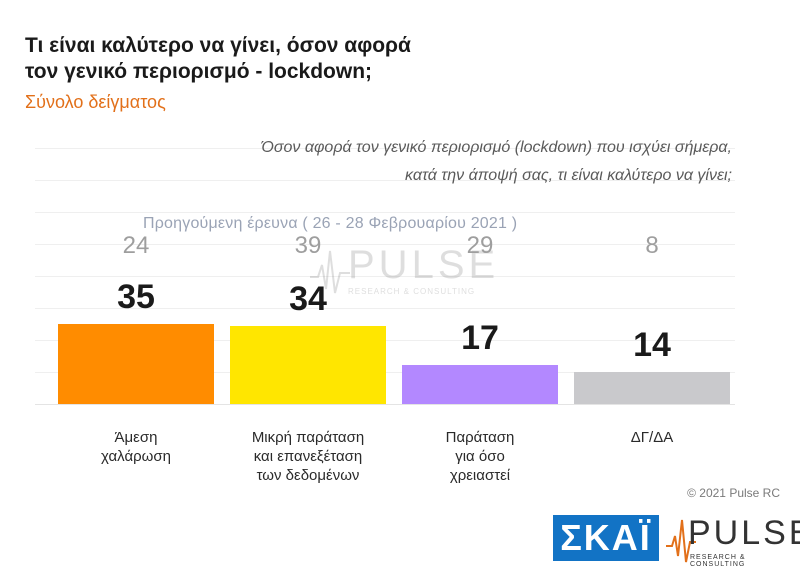 The height and width of the screenshot is (572, 800). Describe the element at coordinates (652, 345) in the screenshot. I see `bar-value-label: 14` at that location.